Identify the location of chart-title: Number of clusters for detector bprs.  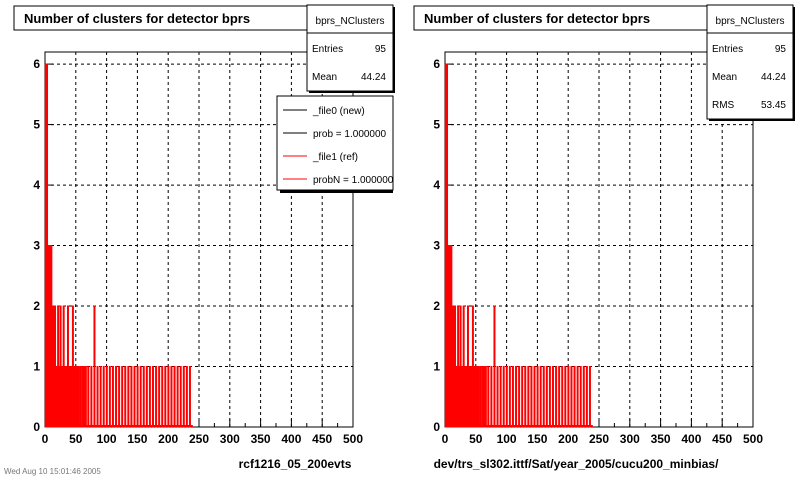
(537, 18).